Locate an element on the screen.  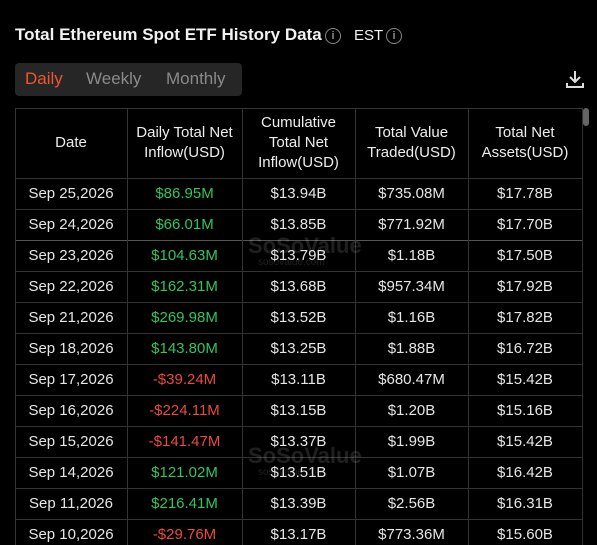
page-title: Total Ethereum Spot ETF History Data is located at coordinates (168, 34).